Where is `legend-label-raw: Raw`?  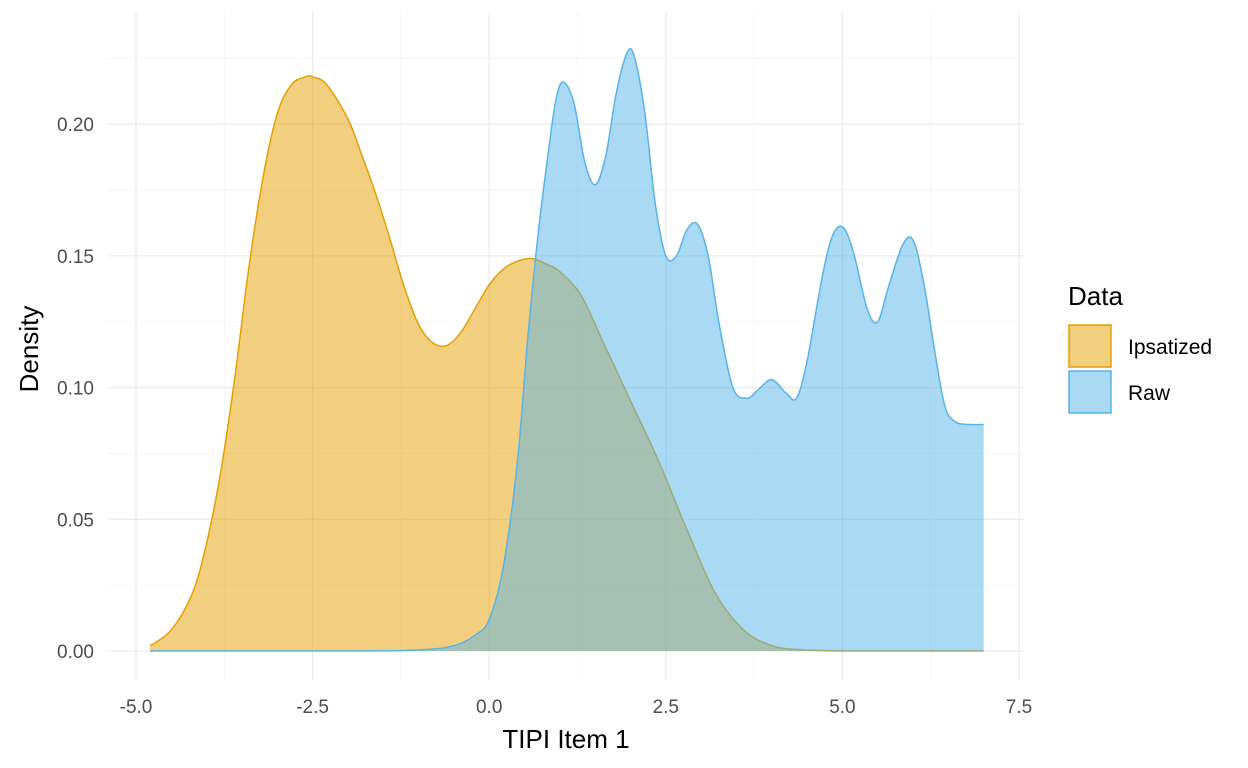
legend-label-raw: Raw is located at coordinates (1149, 393).